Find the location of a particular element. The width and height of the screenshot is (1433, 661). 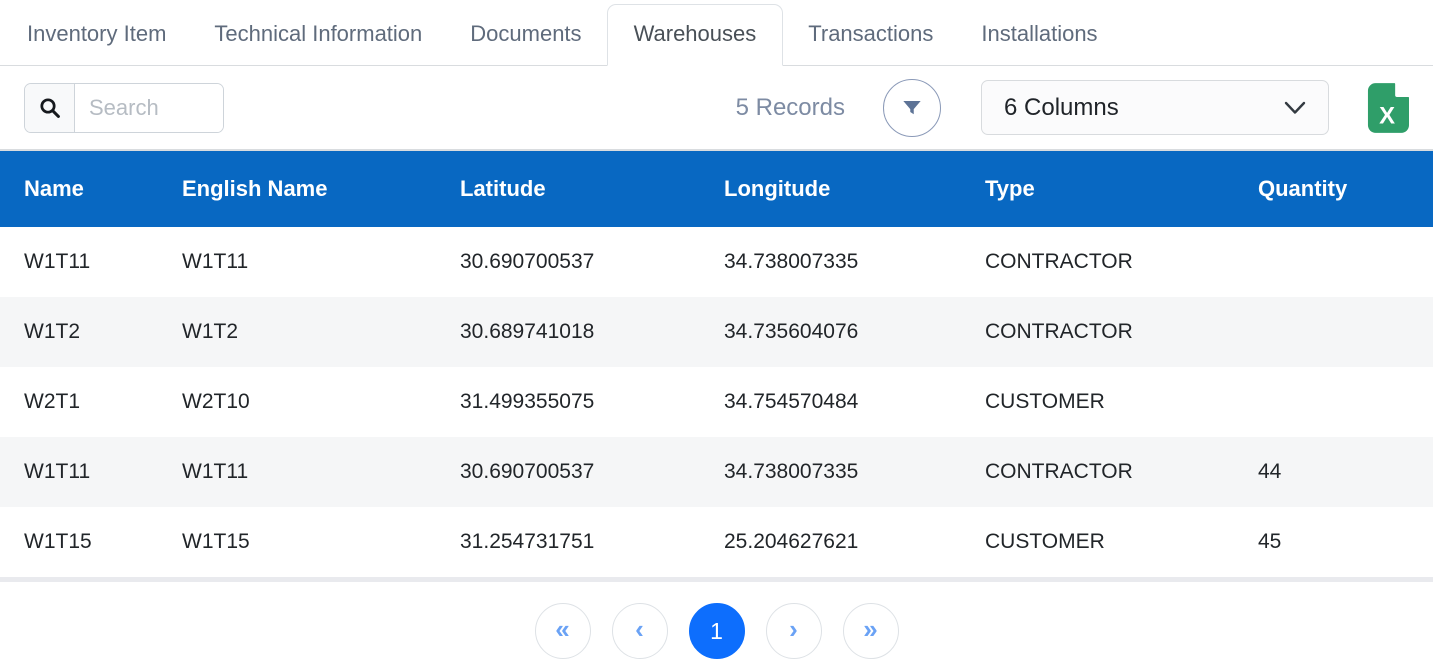

columns-select-value: 6 Columns is located at coordinates (1061, 107).